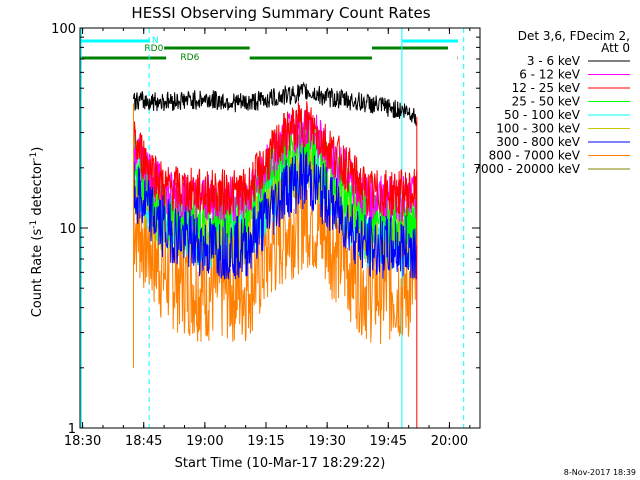 Image resolution: width=640 pixels, height=480 pixels. What do you see at coordinates (82, 441) in the screenshot?
I see `x-tick-label: 18:30` at bounding box center [82, 441].